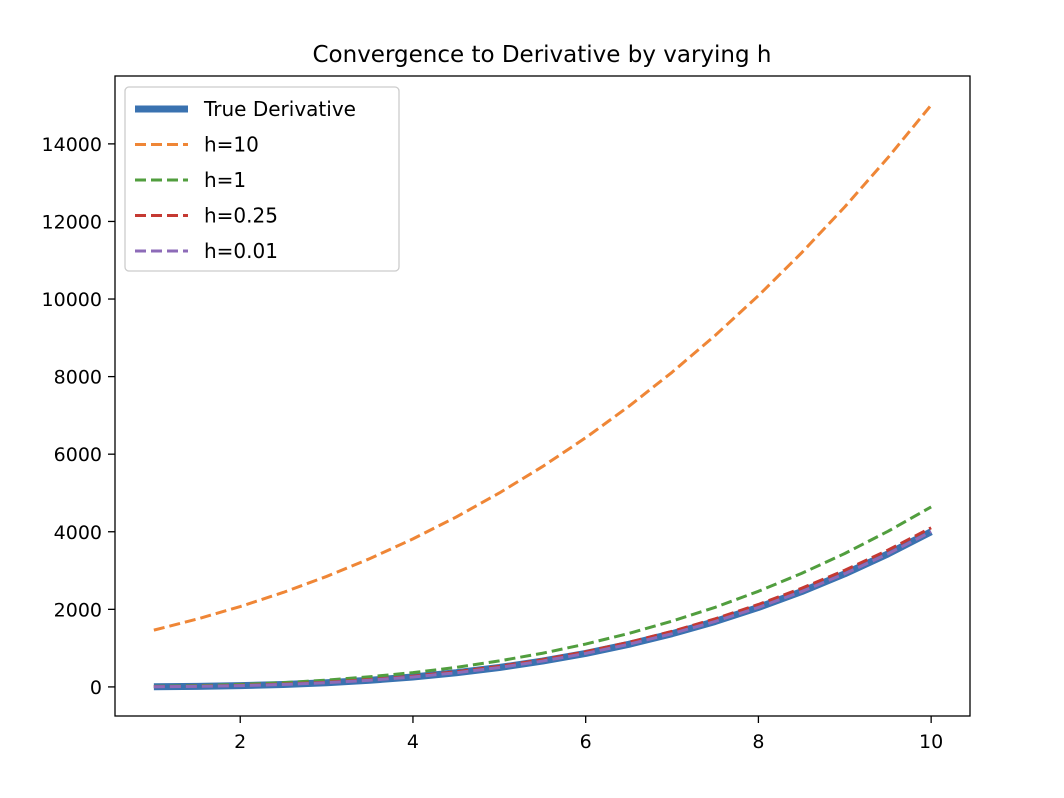 The image size is (1064, 798). What do you see at coordinates (78, 416) in the screenshot?
I see `y-axis: 0 2000 4000 6000 8000 10000 12000 14000` at bounding box center [78, 416].